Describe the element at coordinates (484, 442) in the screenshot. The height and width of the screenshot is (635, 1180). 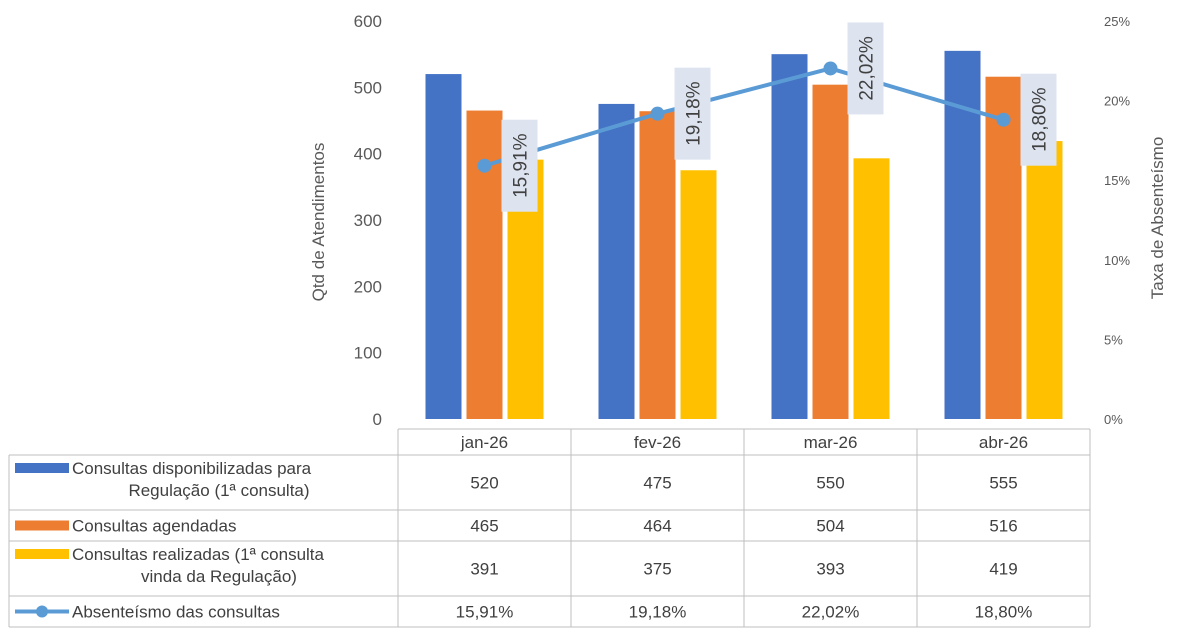
I see `category-label: jan-26` at that location.